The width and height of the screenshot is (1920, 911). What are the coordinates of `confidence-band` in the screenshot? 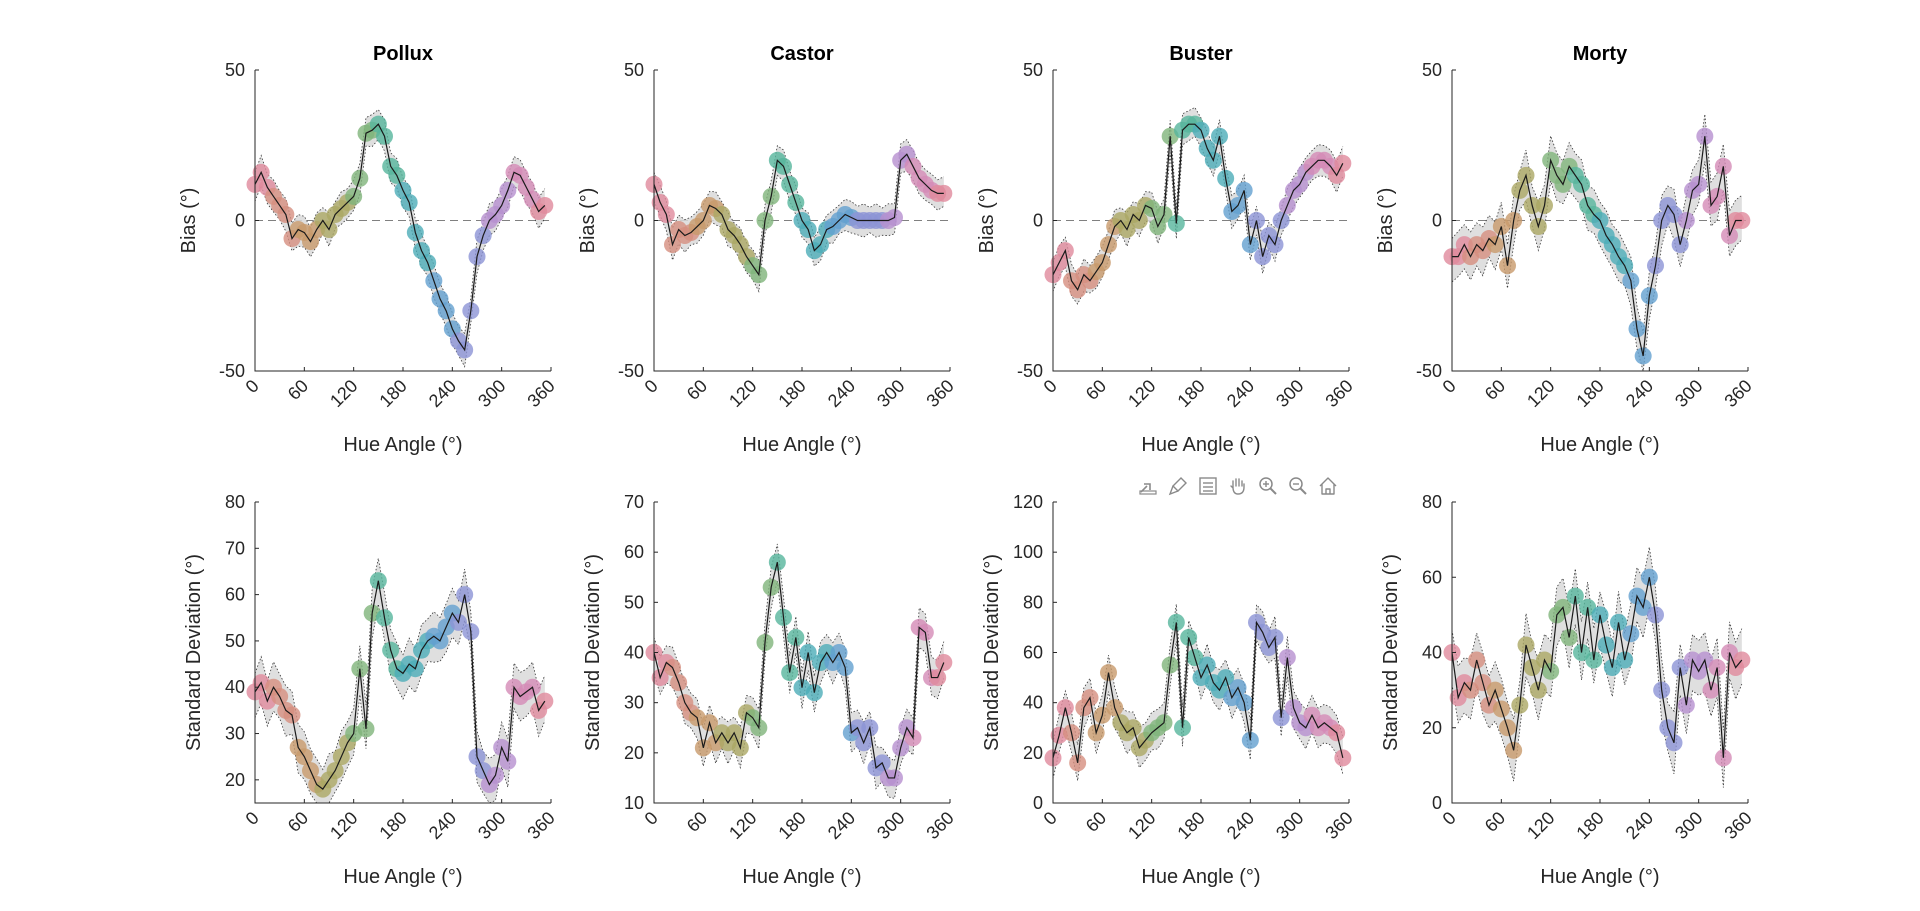 It's located at (799, 671).